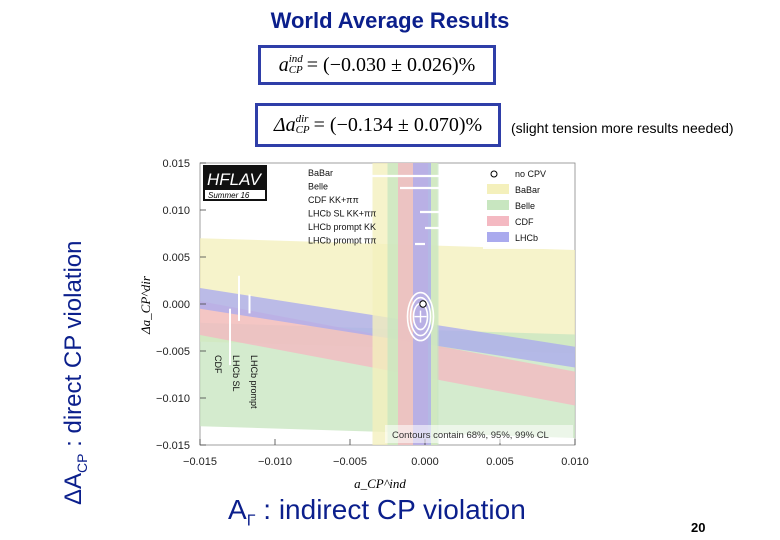 Image resolution: width=780 pixels, height=540 pixels. I want to click on legend-left-item: BaBar, so click(320, 173).